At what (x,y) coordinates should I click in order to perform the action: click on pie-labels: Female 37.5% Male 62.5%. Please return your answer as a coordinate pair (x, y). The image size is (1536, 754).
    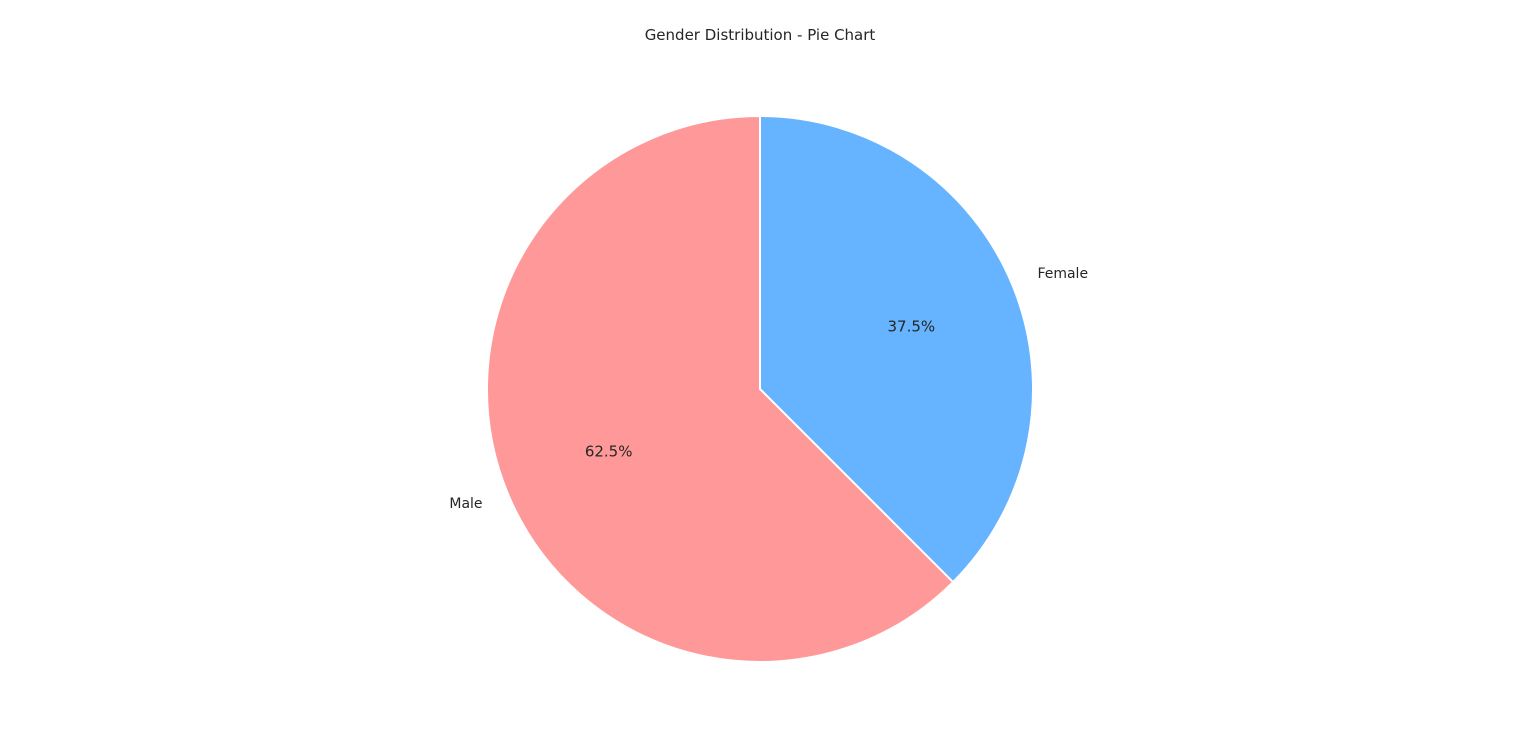
    Looking at the image, I should click on (768, 389).